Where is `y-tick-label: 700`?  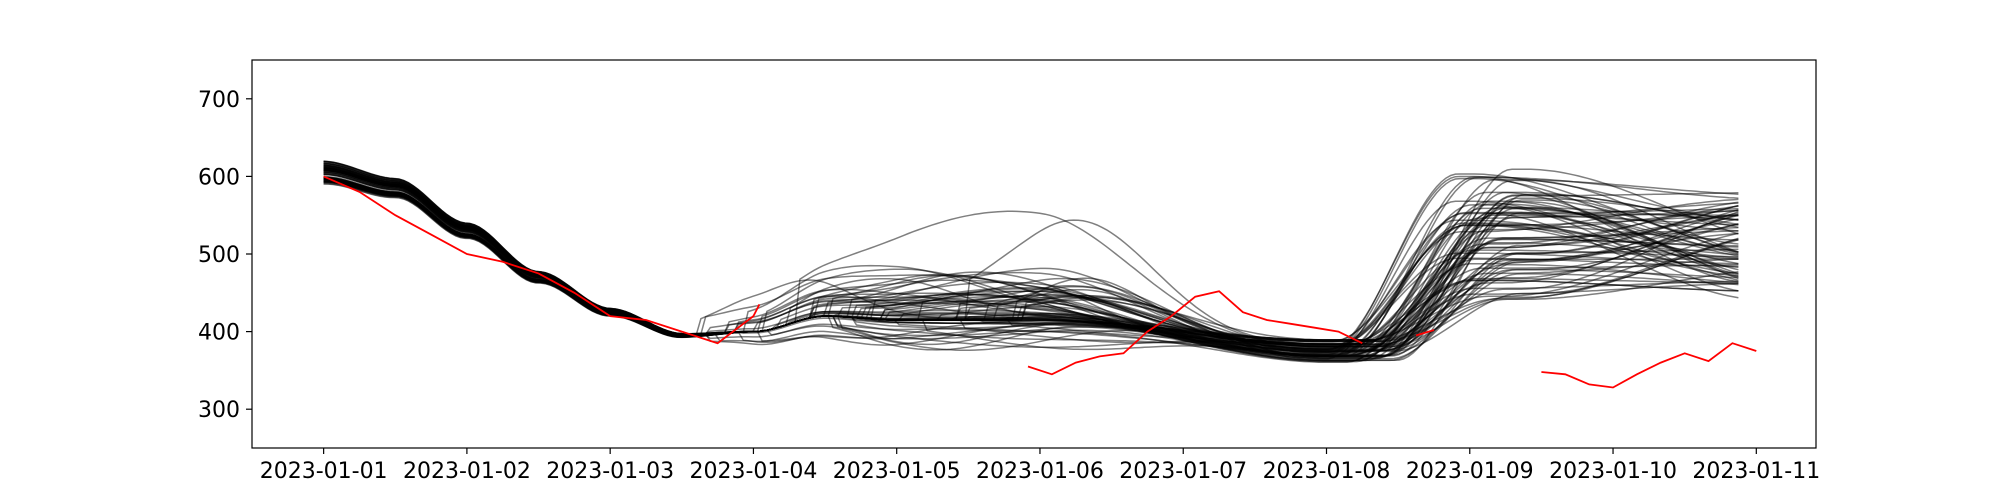
y-tick-label: 700 is located at coordinates (219, 100).